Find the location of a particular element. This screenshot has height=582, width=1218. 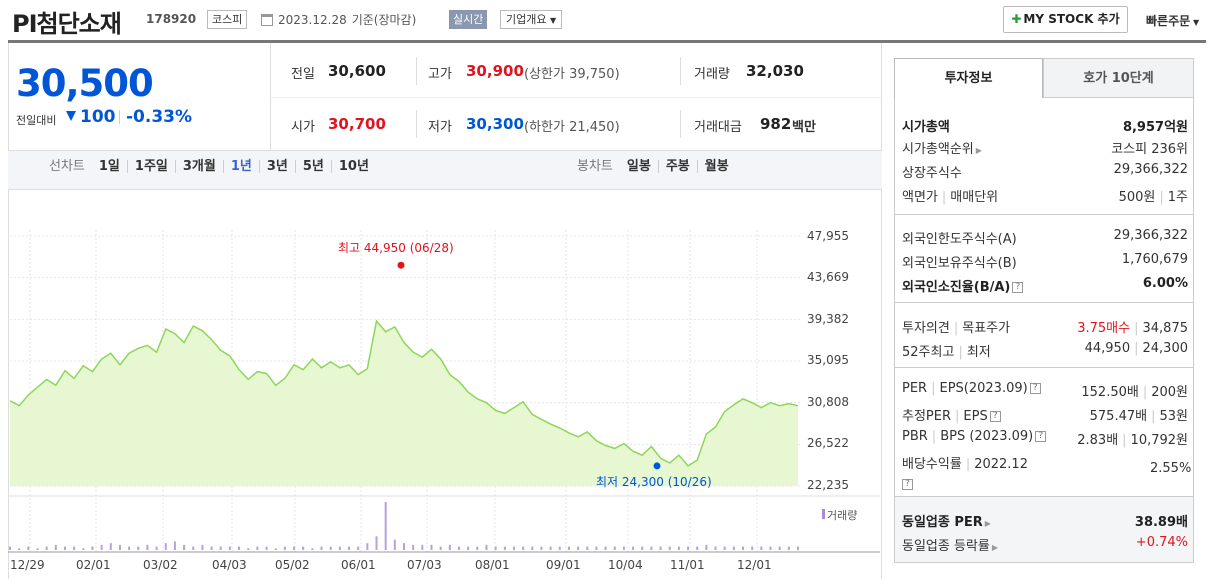

high-value: 30,900 is located at coordinates (495, 71).